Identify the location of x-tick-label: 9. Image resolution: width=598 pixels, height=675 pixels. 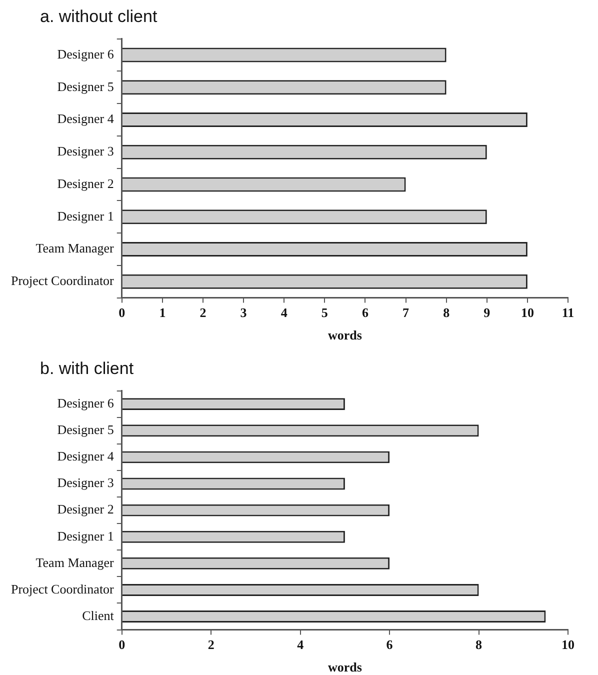
(487, 312).